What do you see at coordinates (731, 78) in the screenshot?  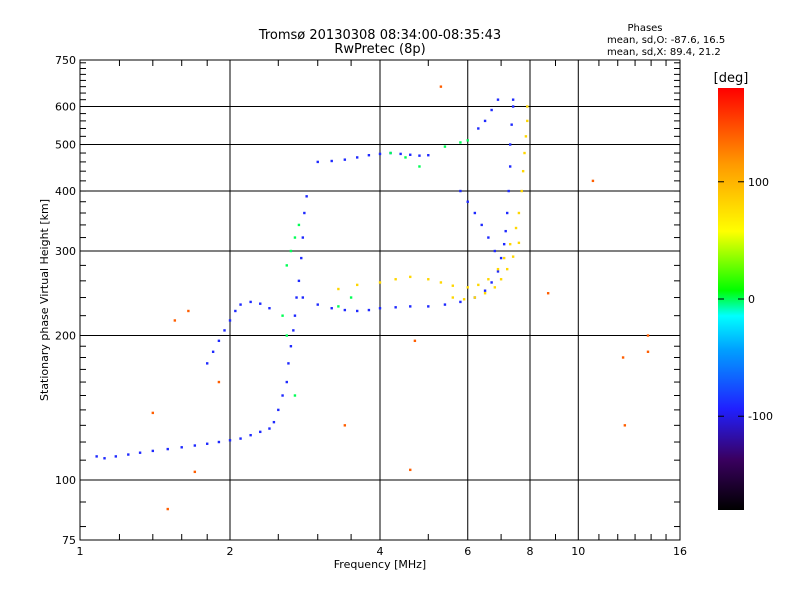 I see `colorbar-label: [deg]` at bounding box center [731, 78].